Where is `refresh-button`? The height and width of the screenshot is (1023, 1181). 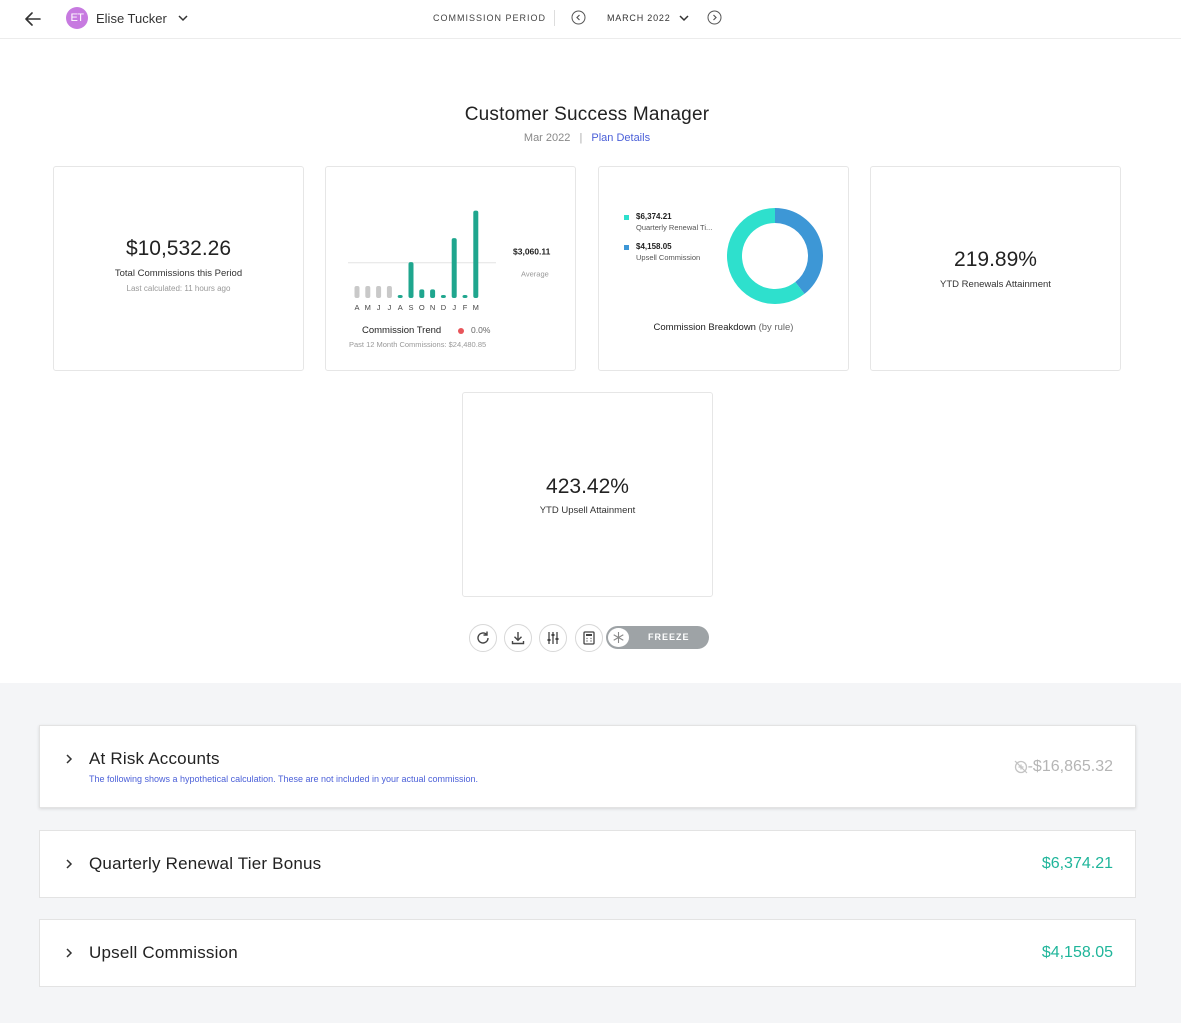
refresh-button is located at coordinates (483, 638).